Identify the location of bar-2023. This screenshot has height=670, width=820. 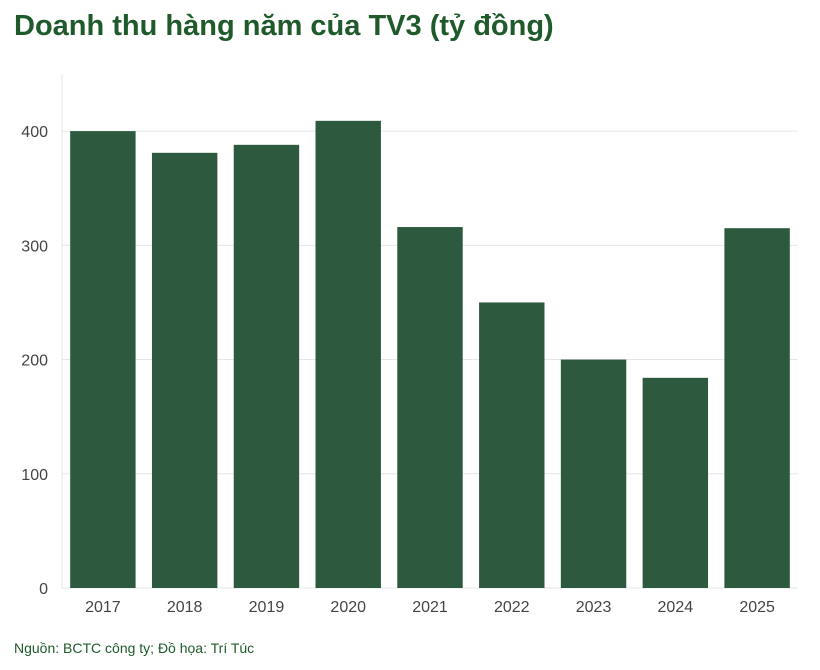
(593, 473).